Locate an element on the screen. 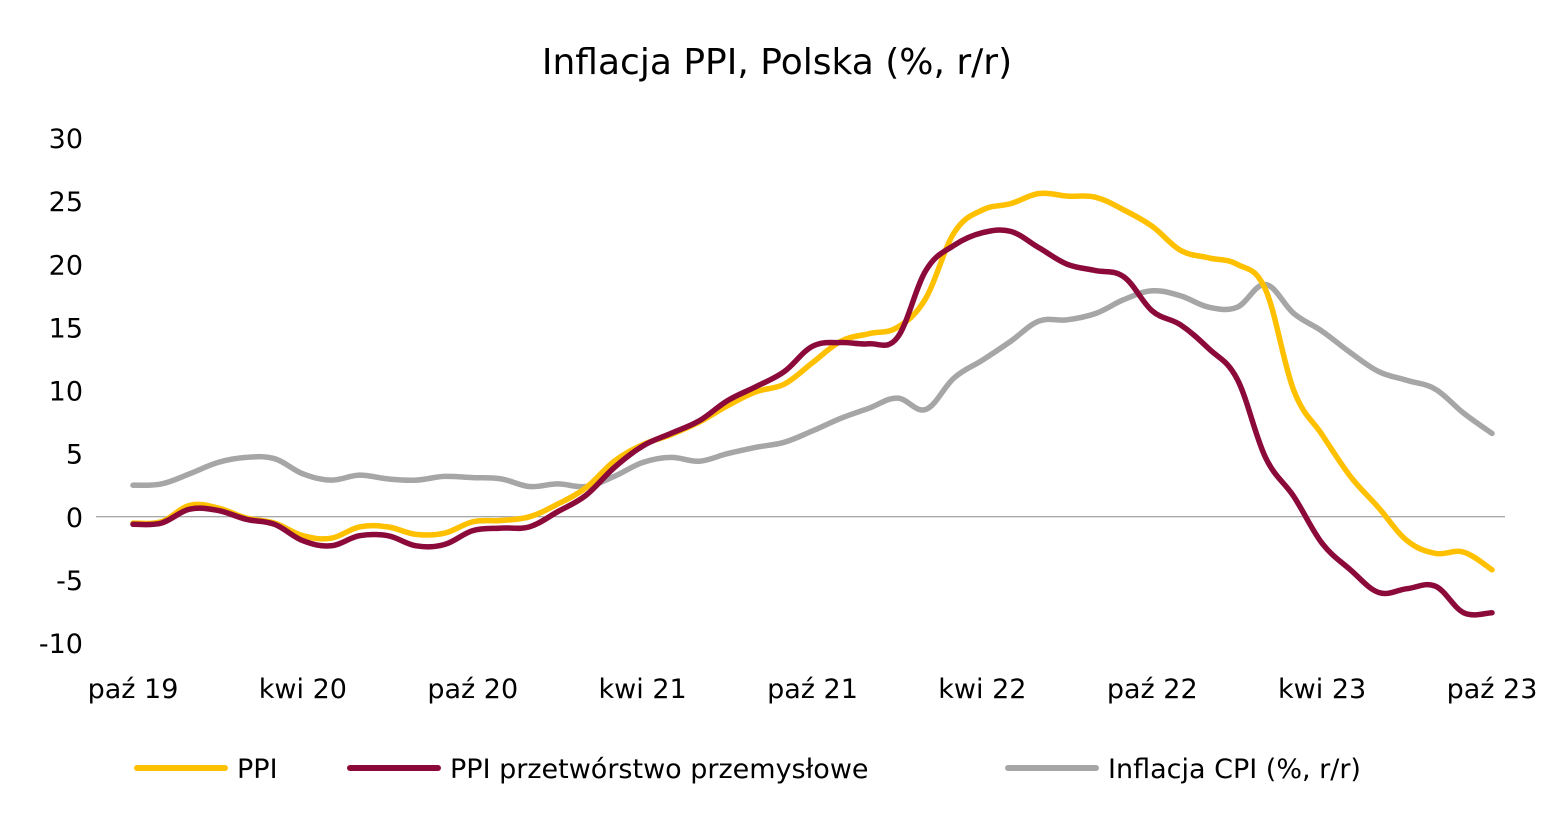 The image size is (1555, 828). x-tick-label: kwi 21 is located at coordinates (643, 689).